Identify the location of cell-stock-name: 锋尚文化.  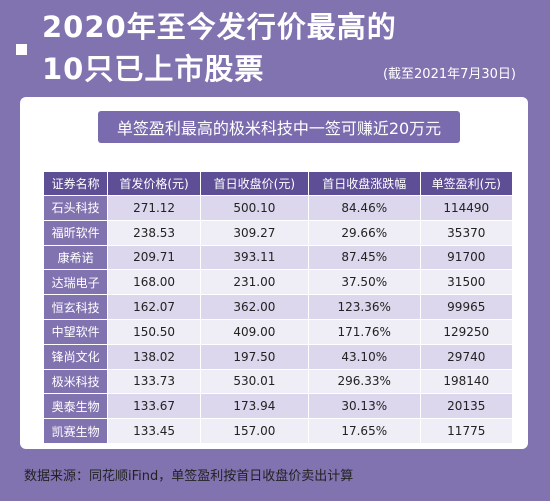
(75, 356).